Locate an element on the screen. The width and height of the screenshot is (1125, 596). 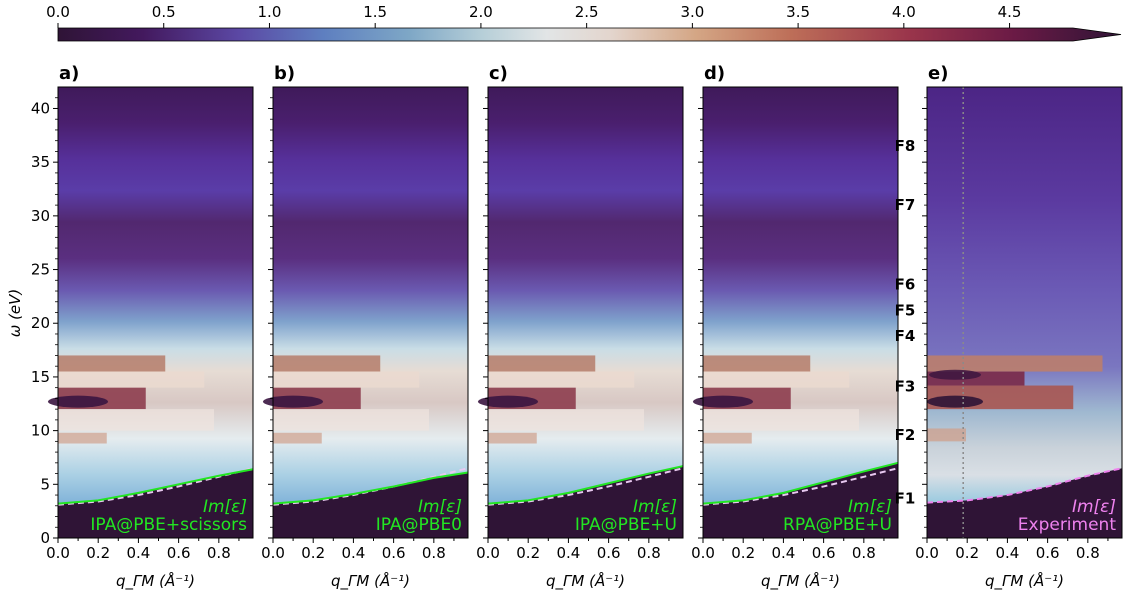
feature-label: F3 is located at coordinates (905, 387).